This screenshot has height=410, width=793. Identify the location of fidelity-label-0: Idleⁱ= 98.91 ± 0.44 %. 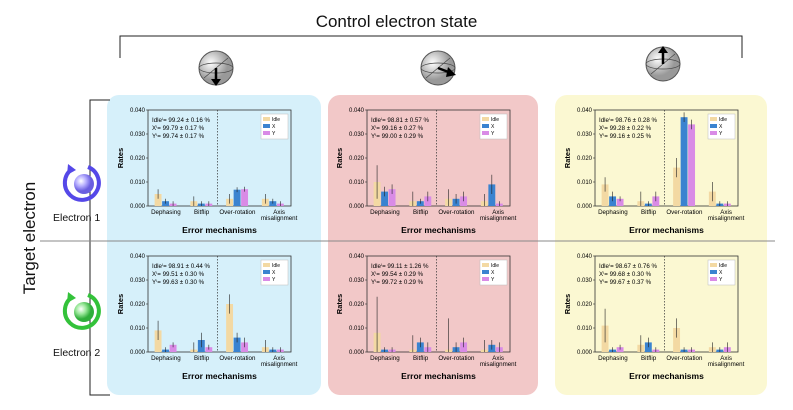
(181, 266).